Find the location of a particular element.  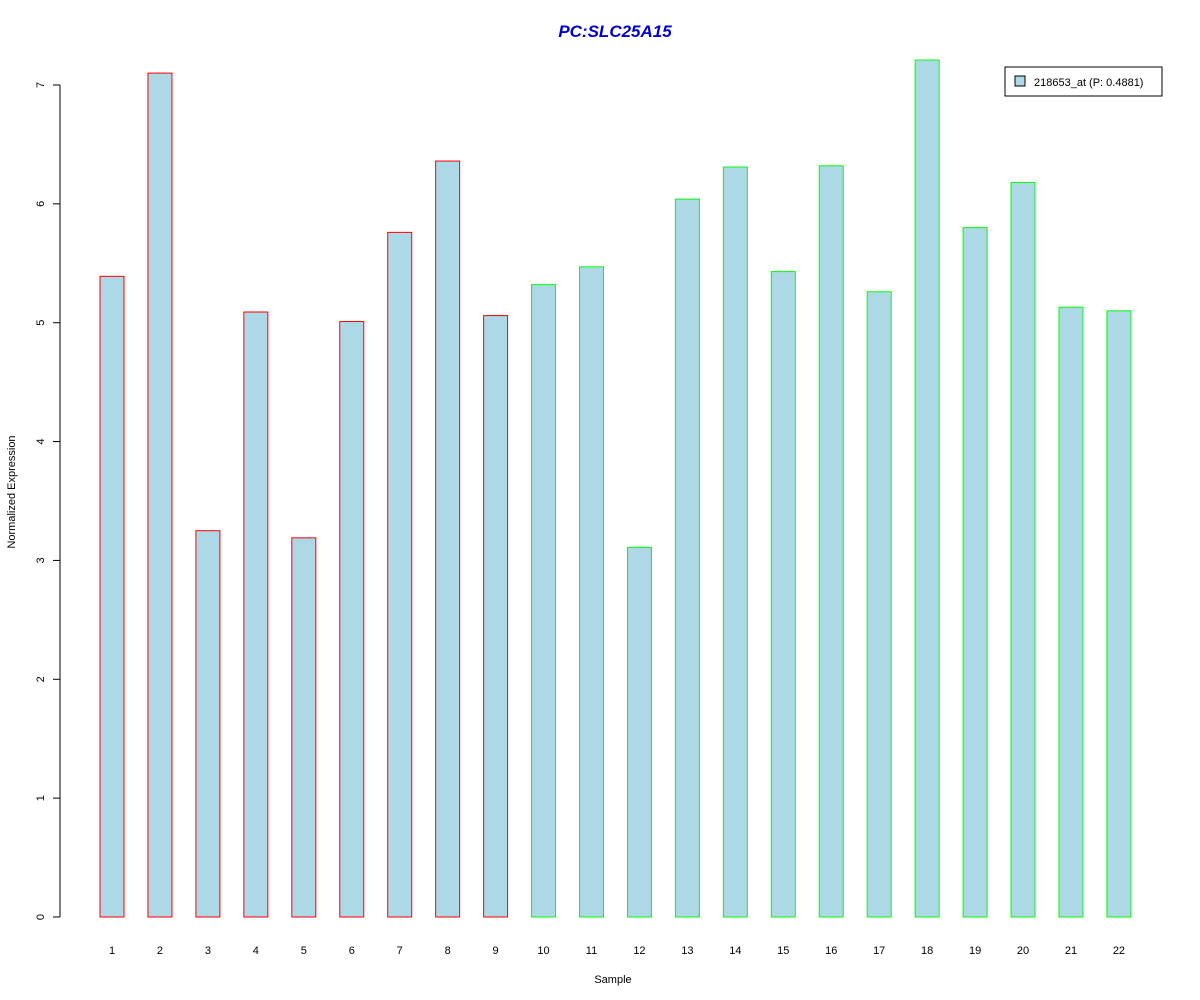

x-tick-label: 20 is located at coordinates (1023, 951).